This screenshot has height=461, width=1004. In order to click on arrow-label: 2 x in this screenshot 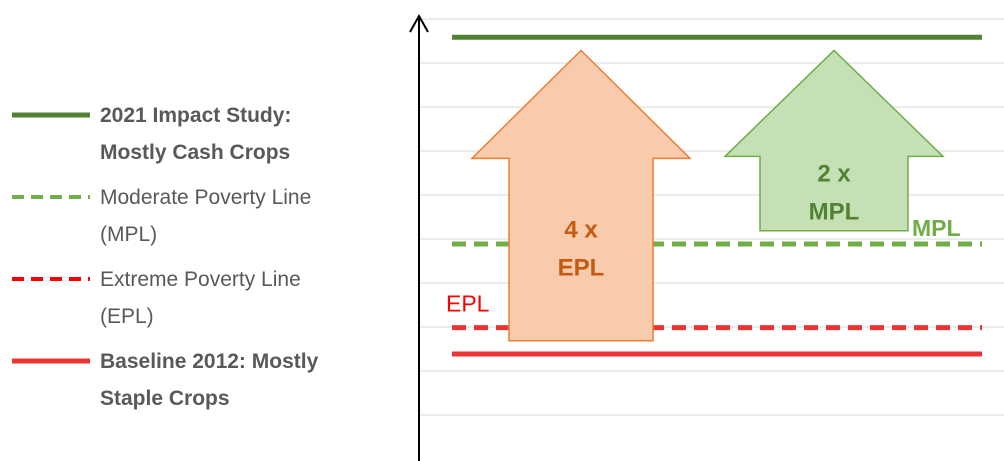, I will do `click(834, 174)`.